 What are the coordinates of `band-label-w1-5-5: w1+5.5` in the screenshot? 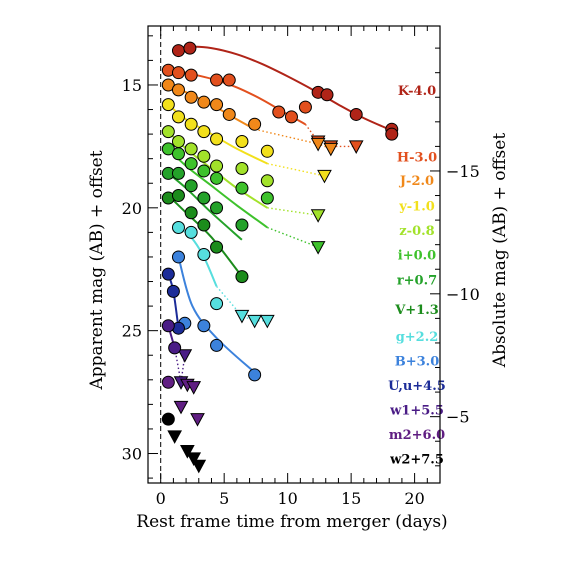 It's located at (416, 411).